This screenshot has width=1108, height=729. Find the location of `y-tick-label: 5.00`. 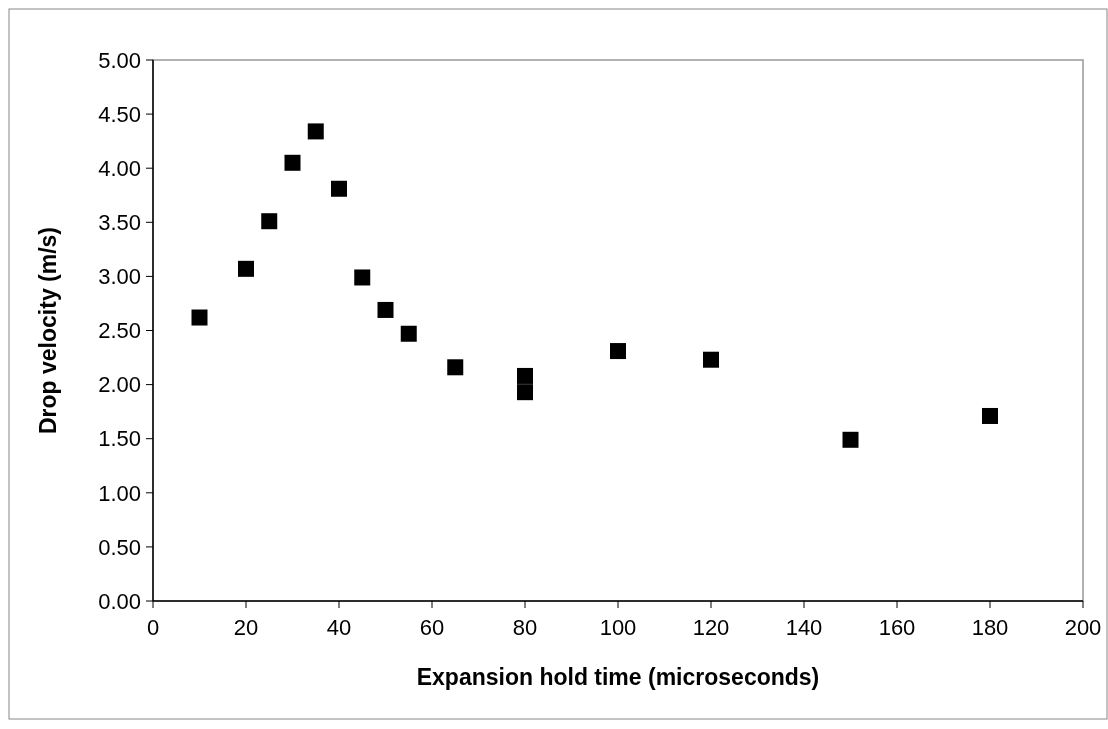

y-tick-label: 5.00 is located at coordinates (119, 60).